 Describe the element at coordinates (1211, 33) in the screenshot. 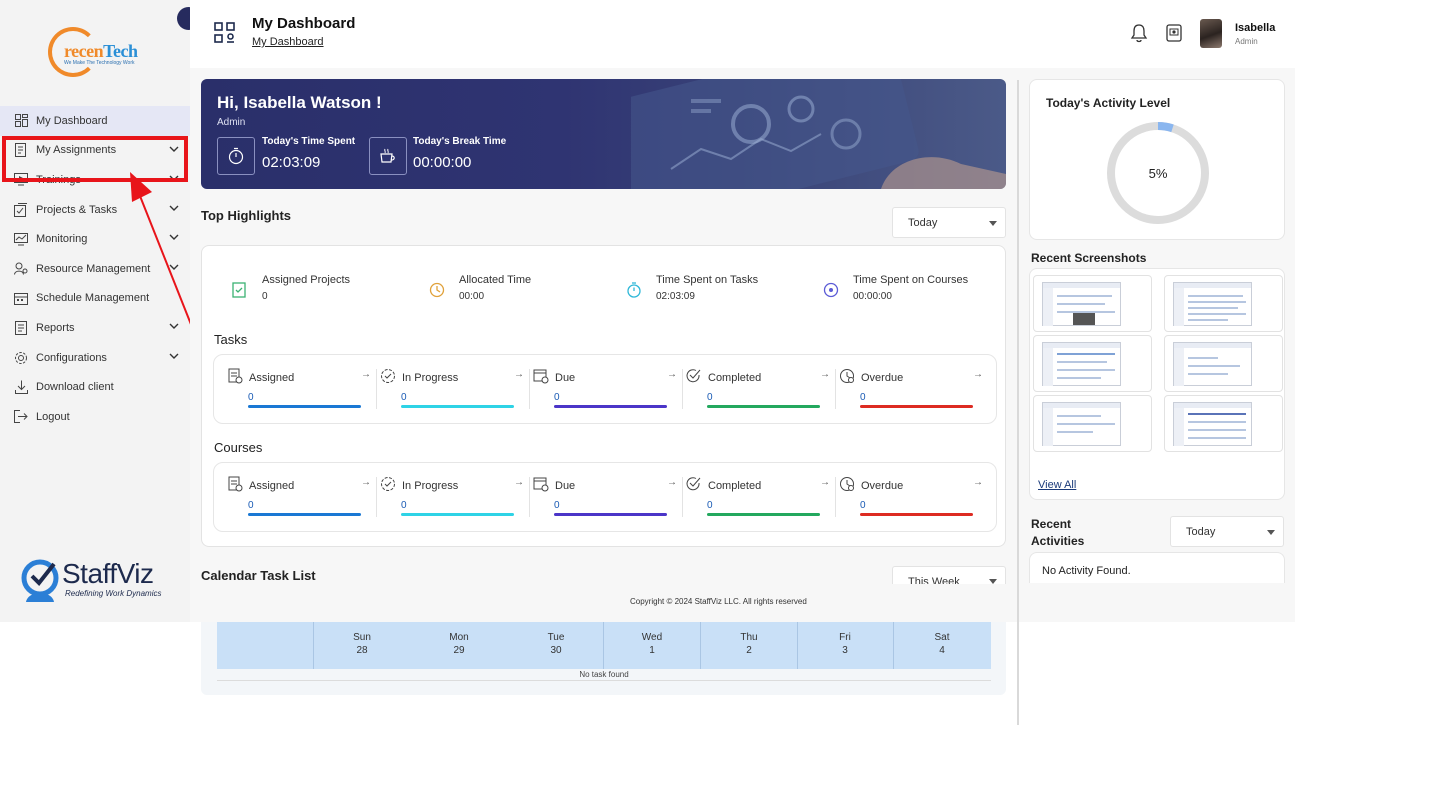

I see `avatar` at that location.